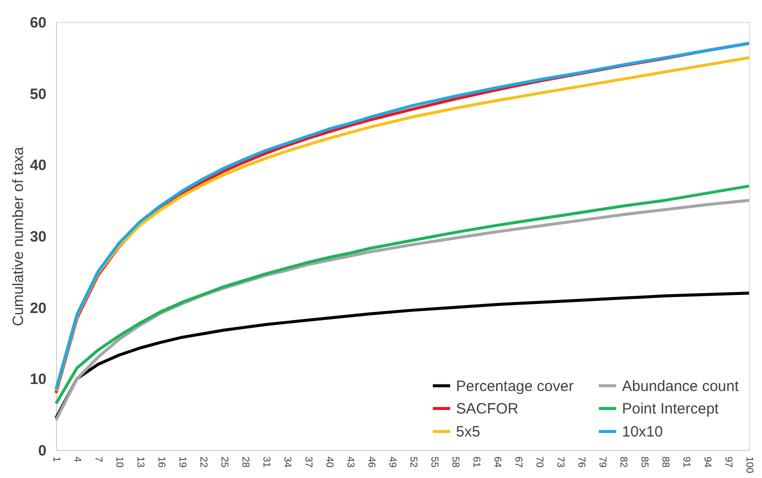 This screenshot has width=762, height=478. What do you see at coordinates (487, 409) in the screenshot?
I see `legend-label: SACFOR` at bounding box center [487, 409].